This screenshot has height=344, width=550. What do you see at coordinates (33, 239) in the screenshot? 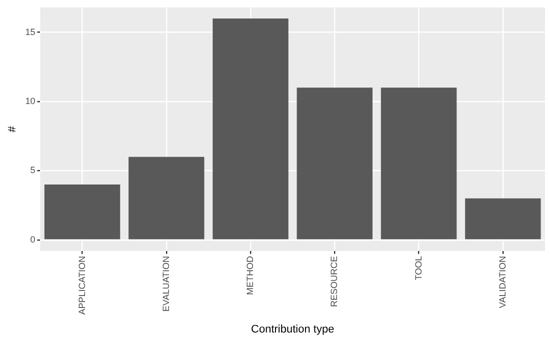
I see `y-tick-label: 0` at bounding box center [33, 239].